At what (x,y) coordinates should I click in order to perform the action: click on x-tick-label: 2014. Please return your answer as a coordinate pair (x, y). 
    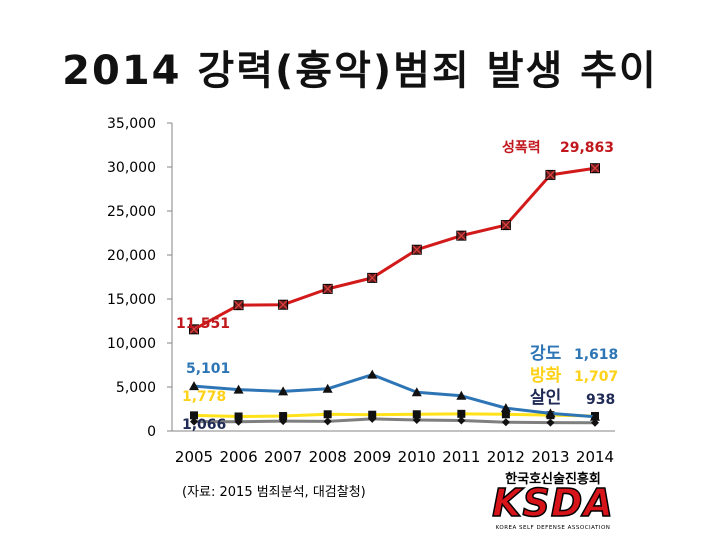
    Looking at the image, I should click on (595, 457).